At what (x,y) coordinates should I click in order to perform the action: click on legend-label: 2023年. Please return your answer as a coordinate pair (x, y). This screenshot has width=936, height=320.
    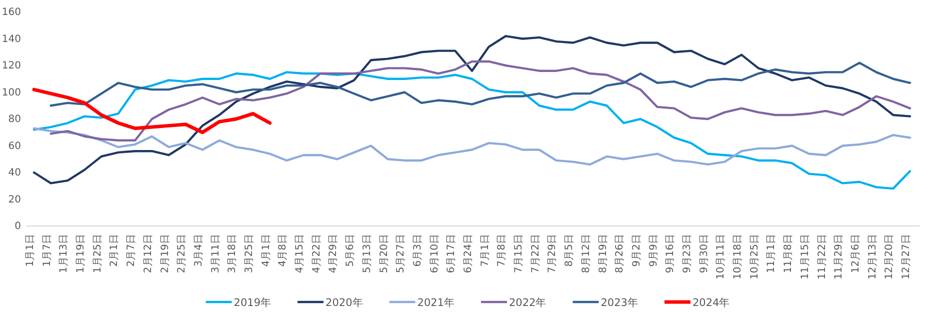
    Looking at the image, I should click on (619, 303).